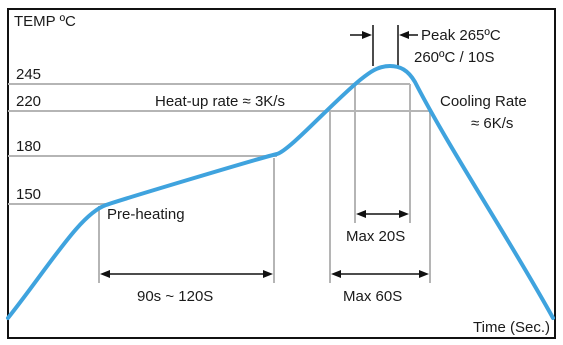  What do you see at coordinates (45, 21) in the screenshot?
I see `y-axis-title: TEMP ºC` at bounding box center [45, 21].